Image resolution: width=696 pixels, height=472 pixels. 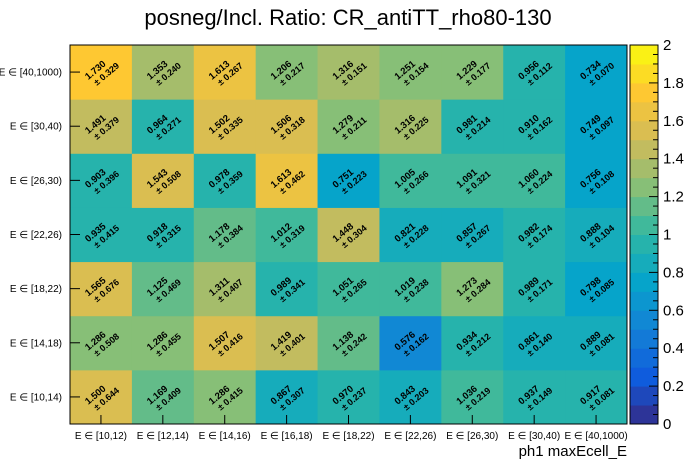 I want to click on x-tick-label: E ∈ [22,26), so click(x=410, y=436).